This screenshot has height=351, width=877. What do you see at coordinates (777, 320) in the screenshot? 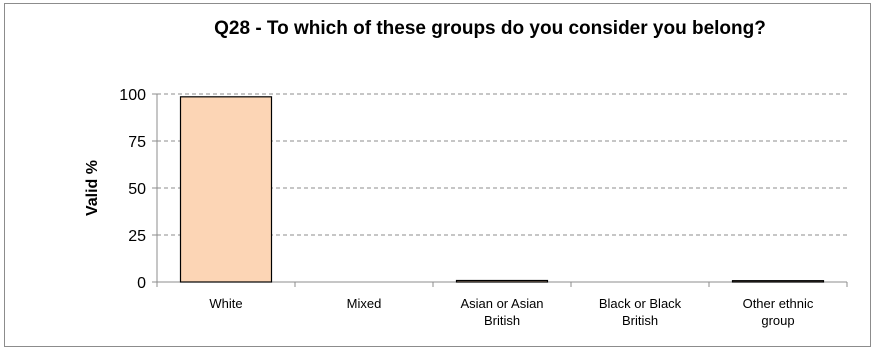
I see `x-category-label: group` at bounding box center [777, 320].